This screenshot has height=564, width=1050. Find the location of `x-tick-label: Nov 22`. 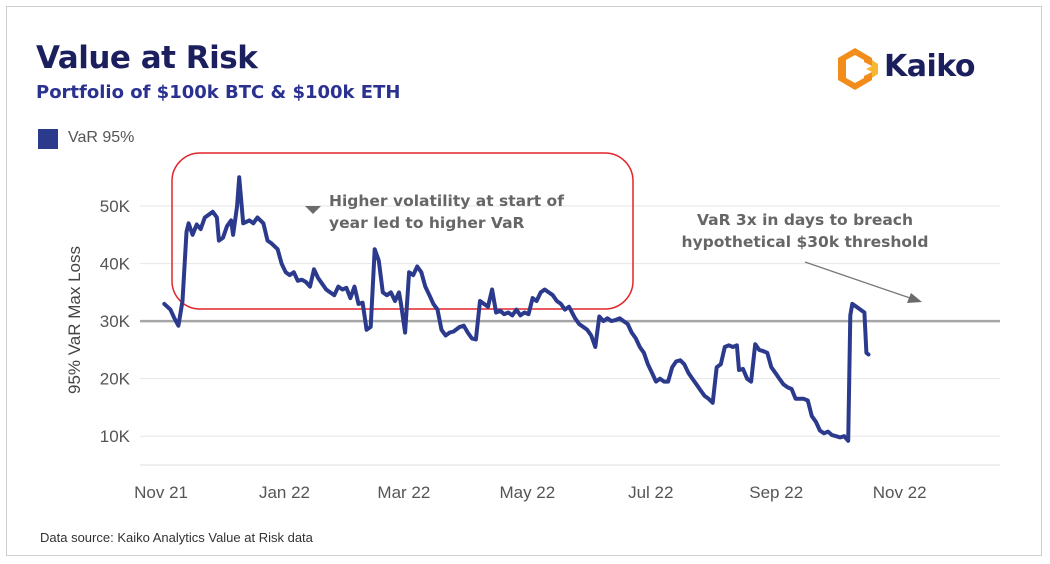

x-tick-label: Nov 22 is located at coordinates (900, 492).